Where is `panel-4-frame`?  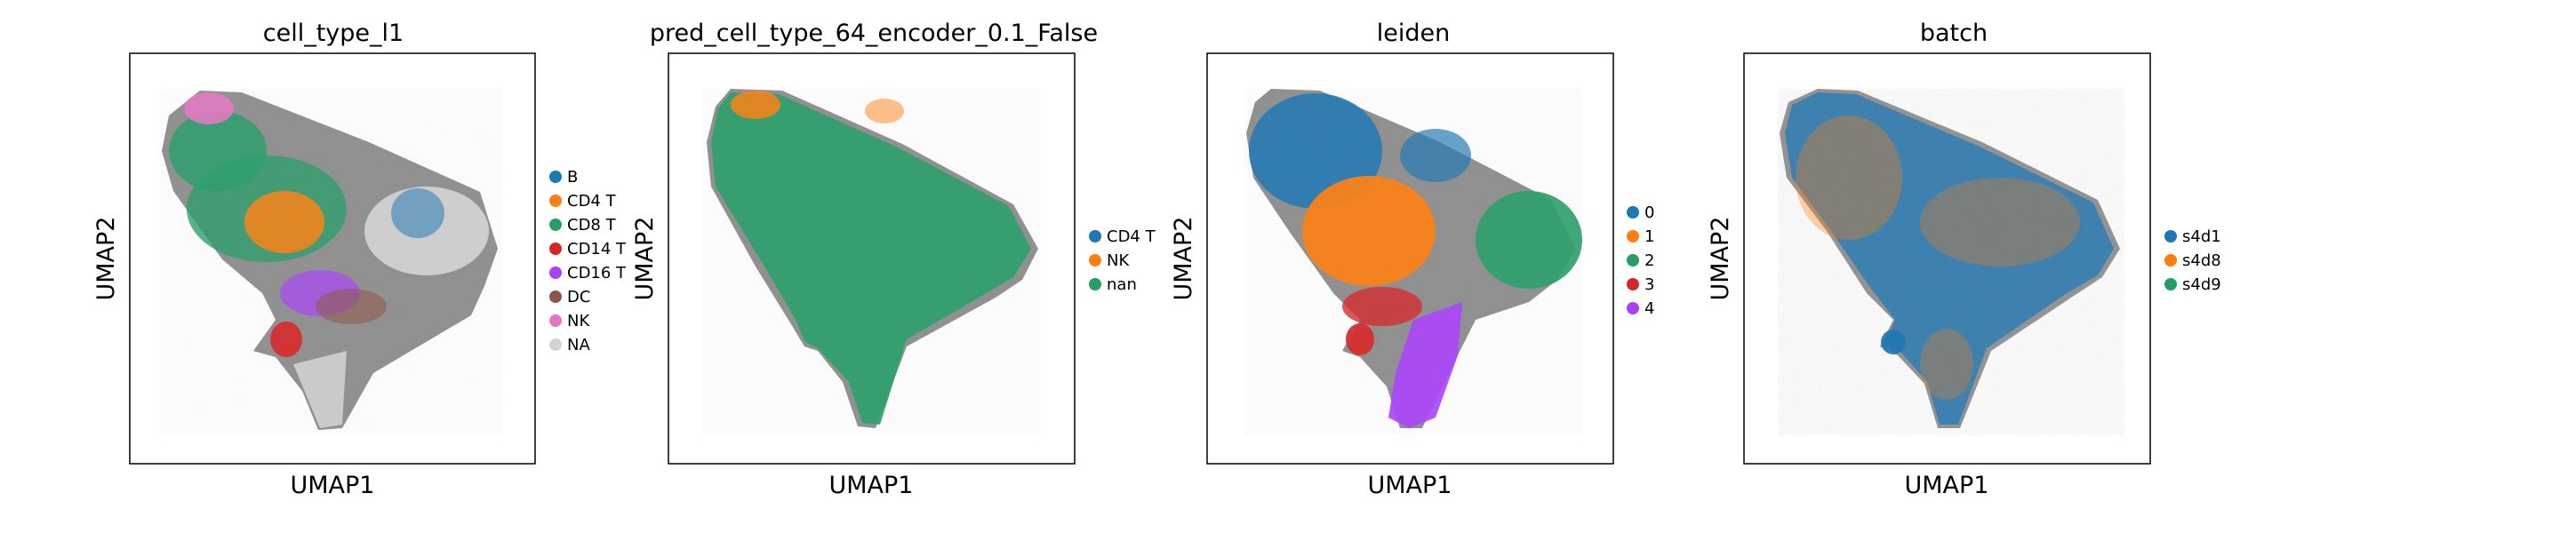
panel-4-frame is located at coordinates (1947, 258).